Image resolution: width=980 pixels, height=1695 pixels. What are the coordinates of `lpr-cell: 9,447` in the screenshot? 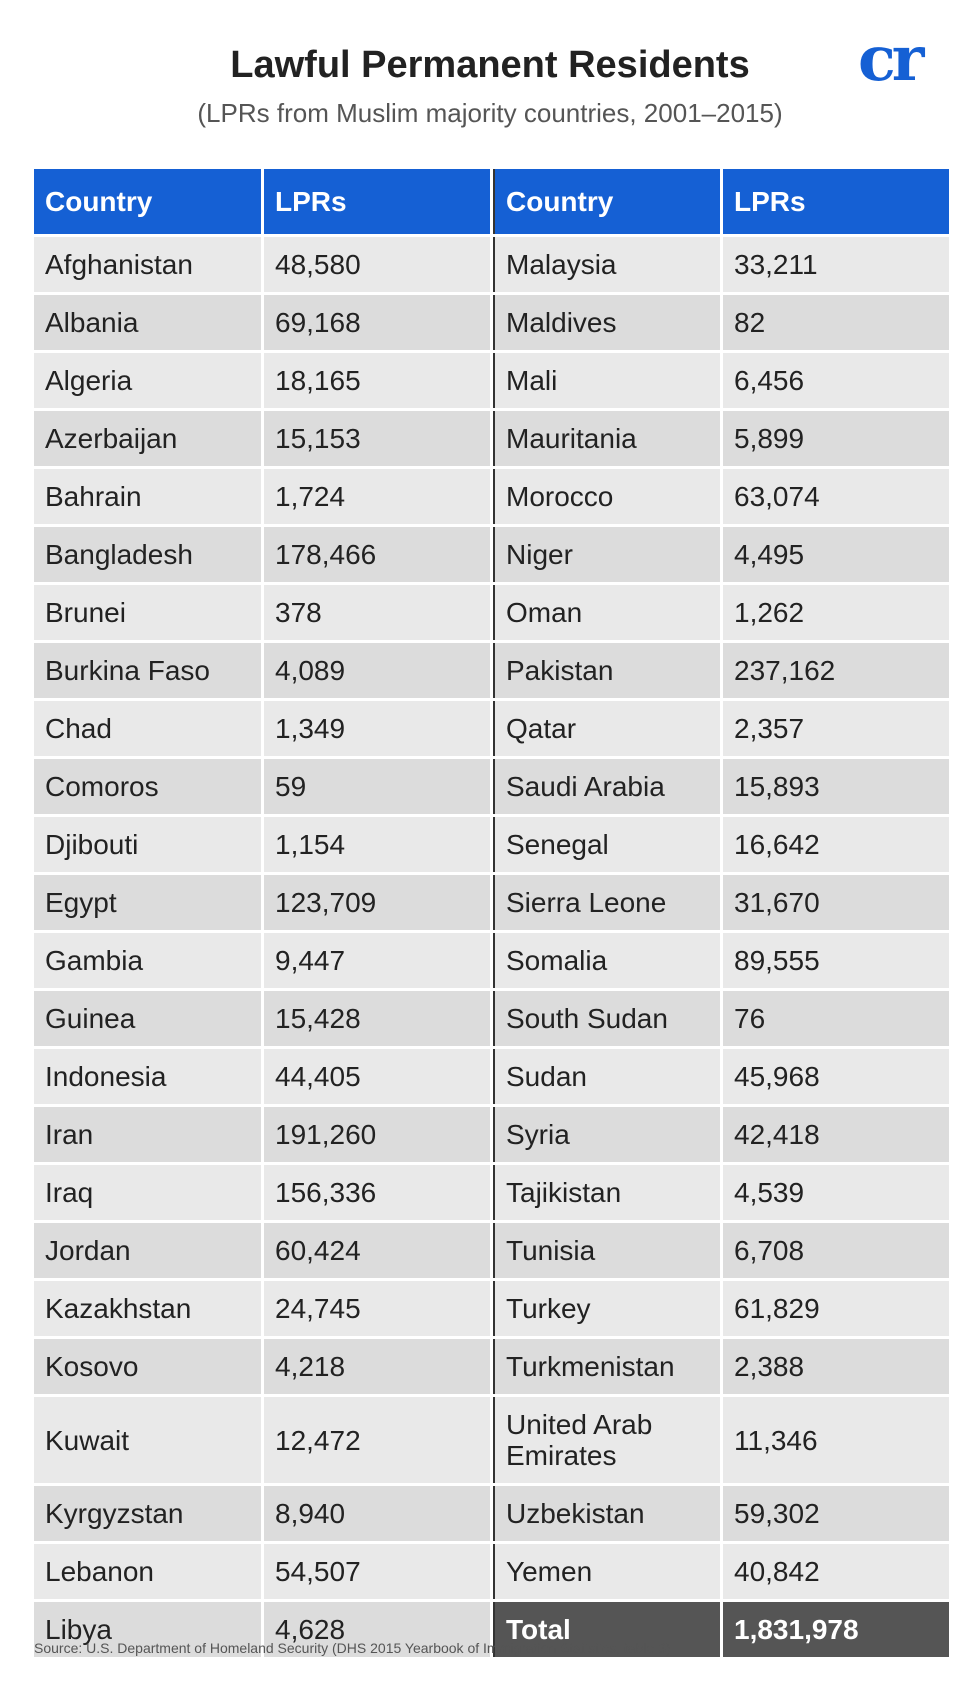 It's located at (377, 960).